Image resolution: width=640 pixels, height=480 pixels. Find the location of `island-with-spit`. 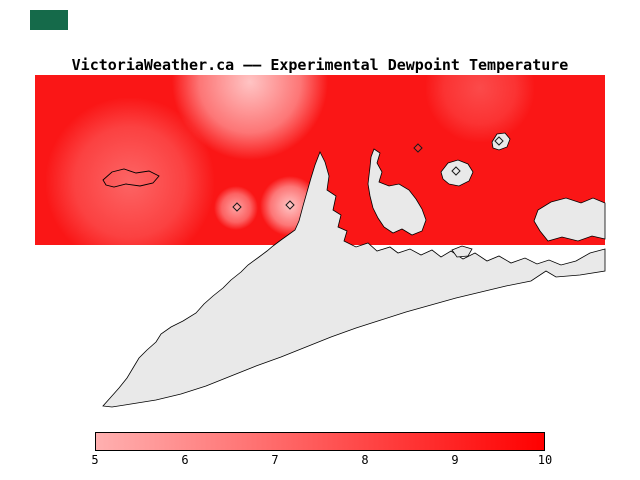

island-with-spit is located at coordinates (397, 192).